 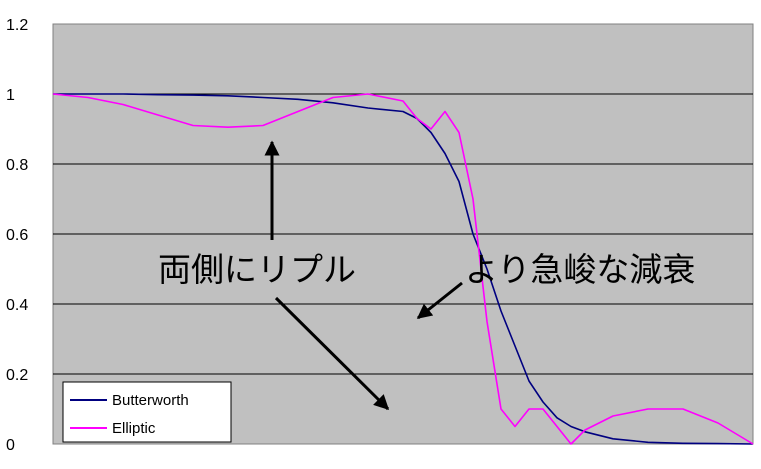 I want to click on y-tick-label: 0.6, so click(x=17, y=235).